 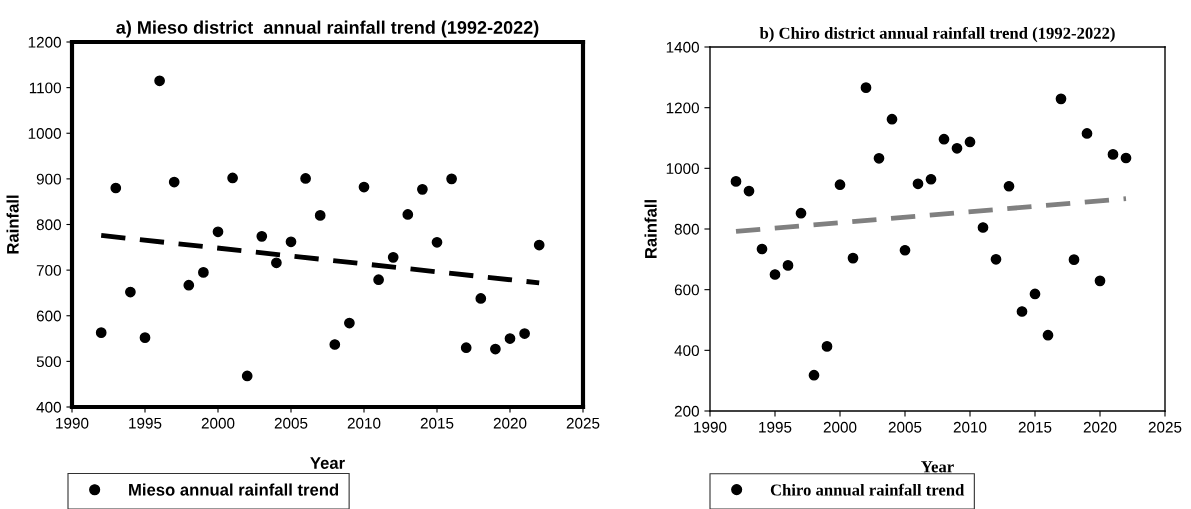 I want to click on y-tick-label: 1400, so click(x=682, y=47).